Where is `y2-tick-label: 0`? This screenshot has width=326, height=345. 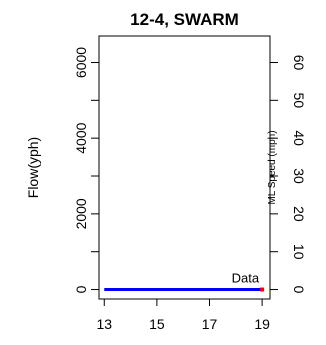
y2-tick-label: 0 is located at coordinates (299, 290).